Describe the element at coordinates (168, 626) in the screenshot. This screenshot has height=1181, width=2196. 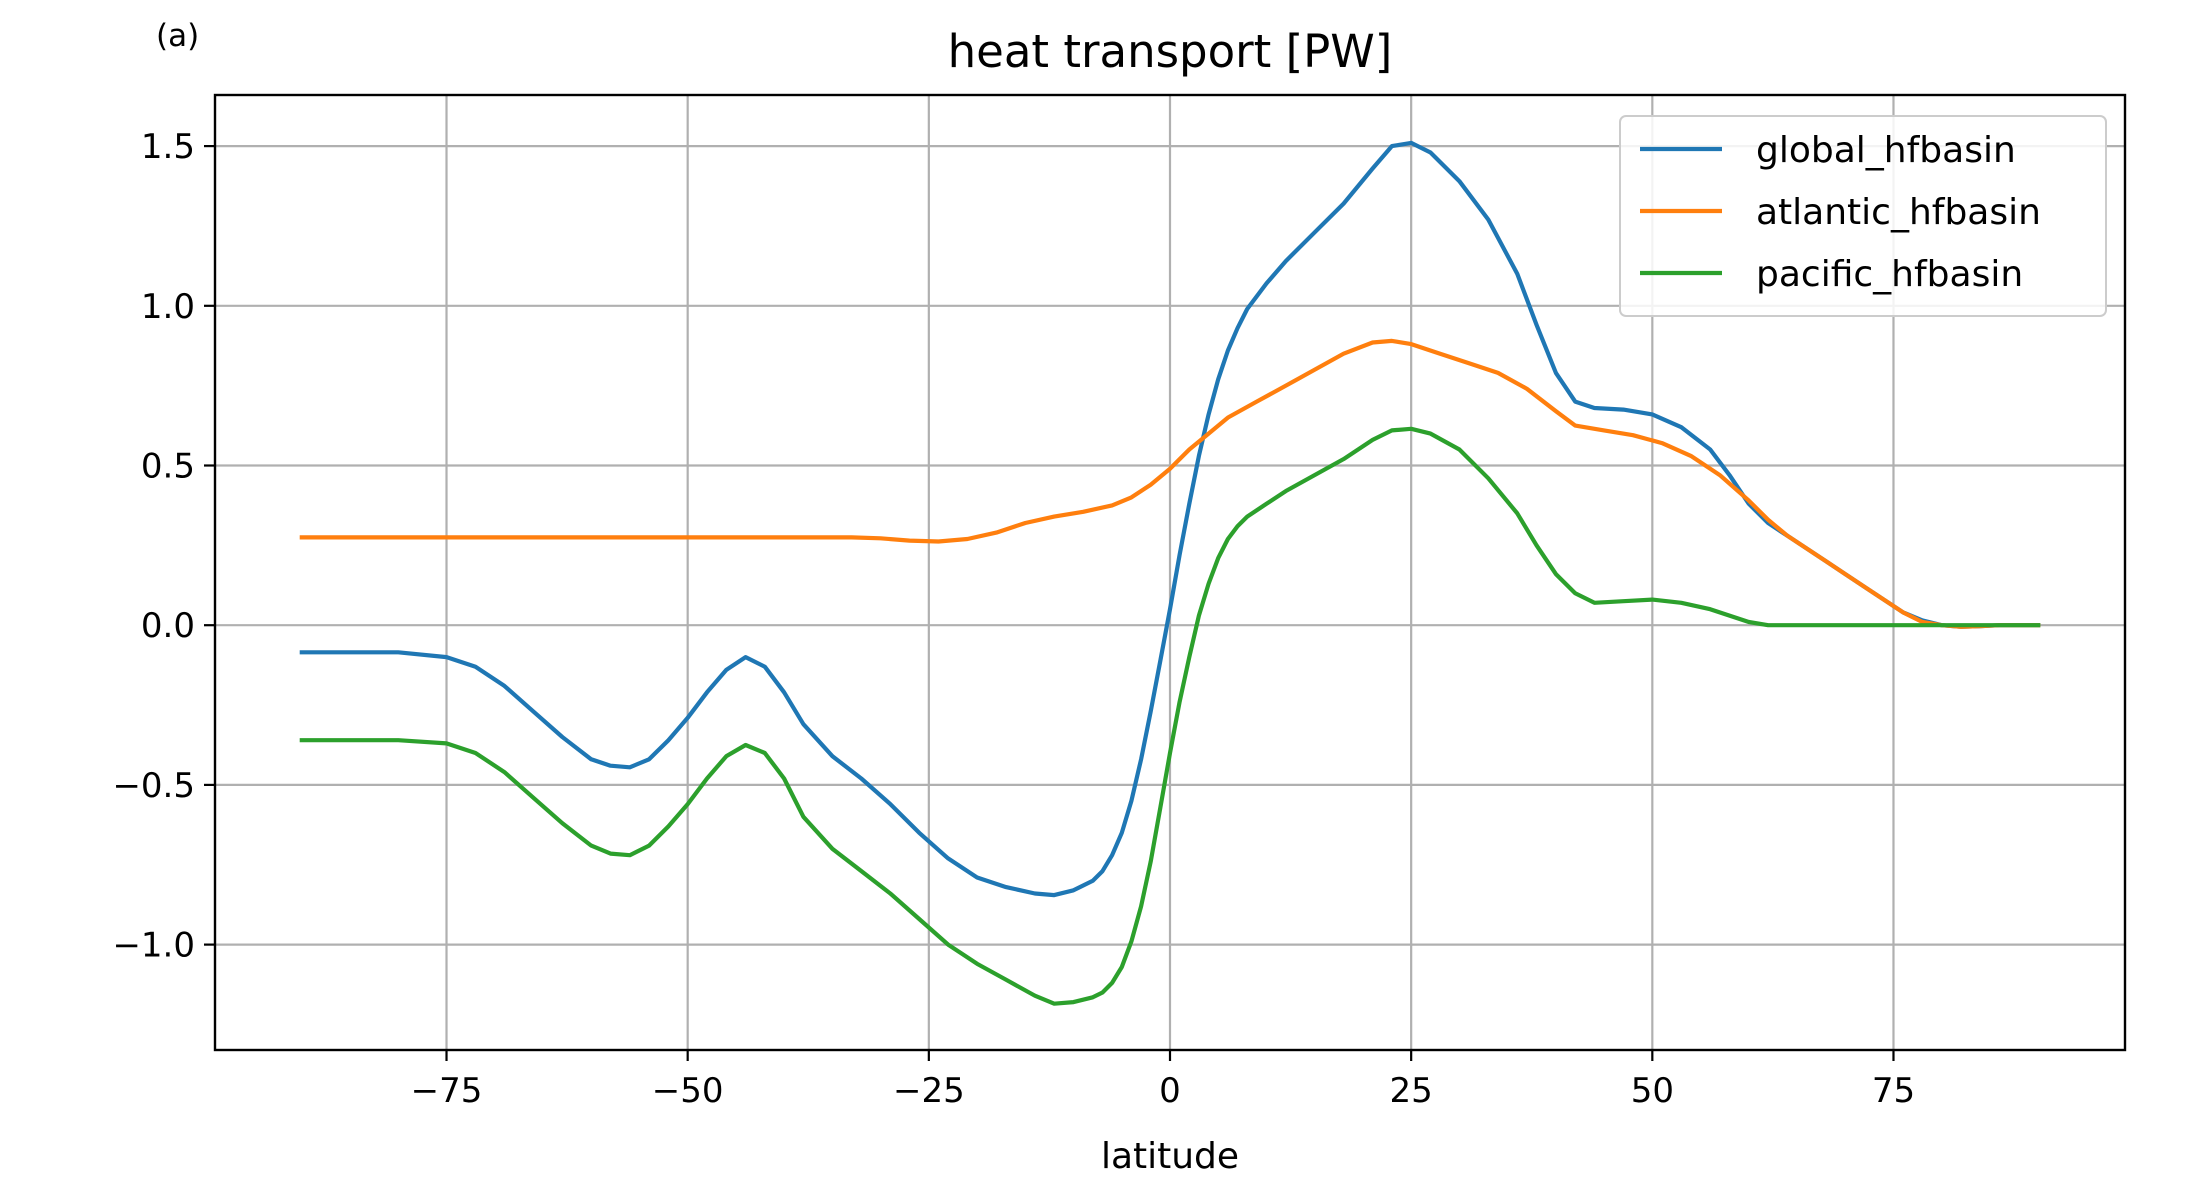
I see `y-tick-label: 0.0` at that location.